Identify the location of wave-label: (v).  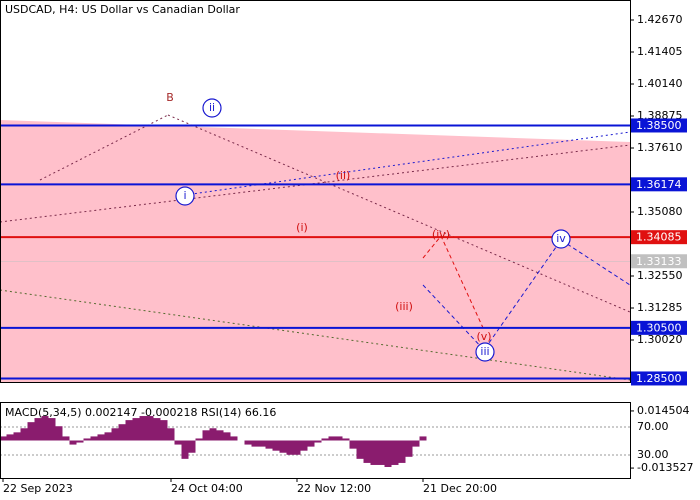
(483, 336).